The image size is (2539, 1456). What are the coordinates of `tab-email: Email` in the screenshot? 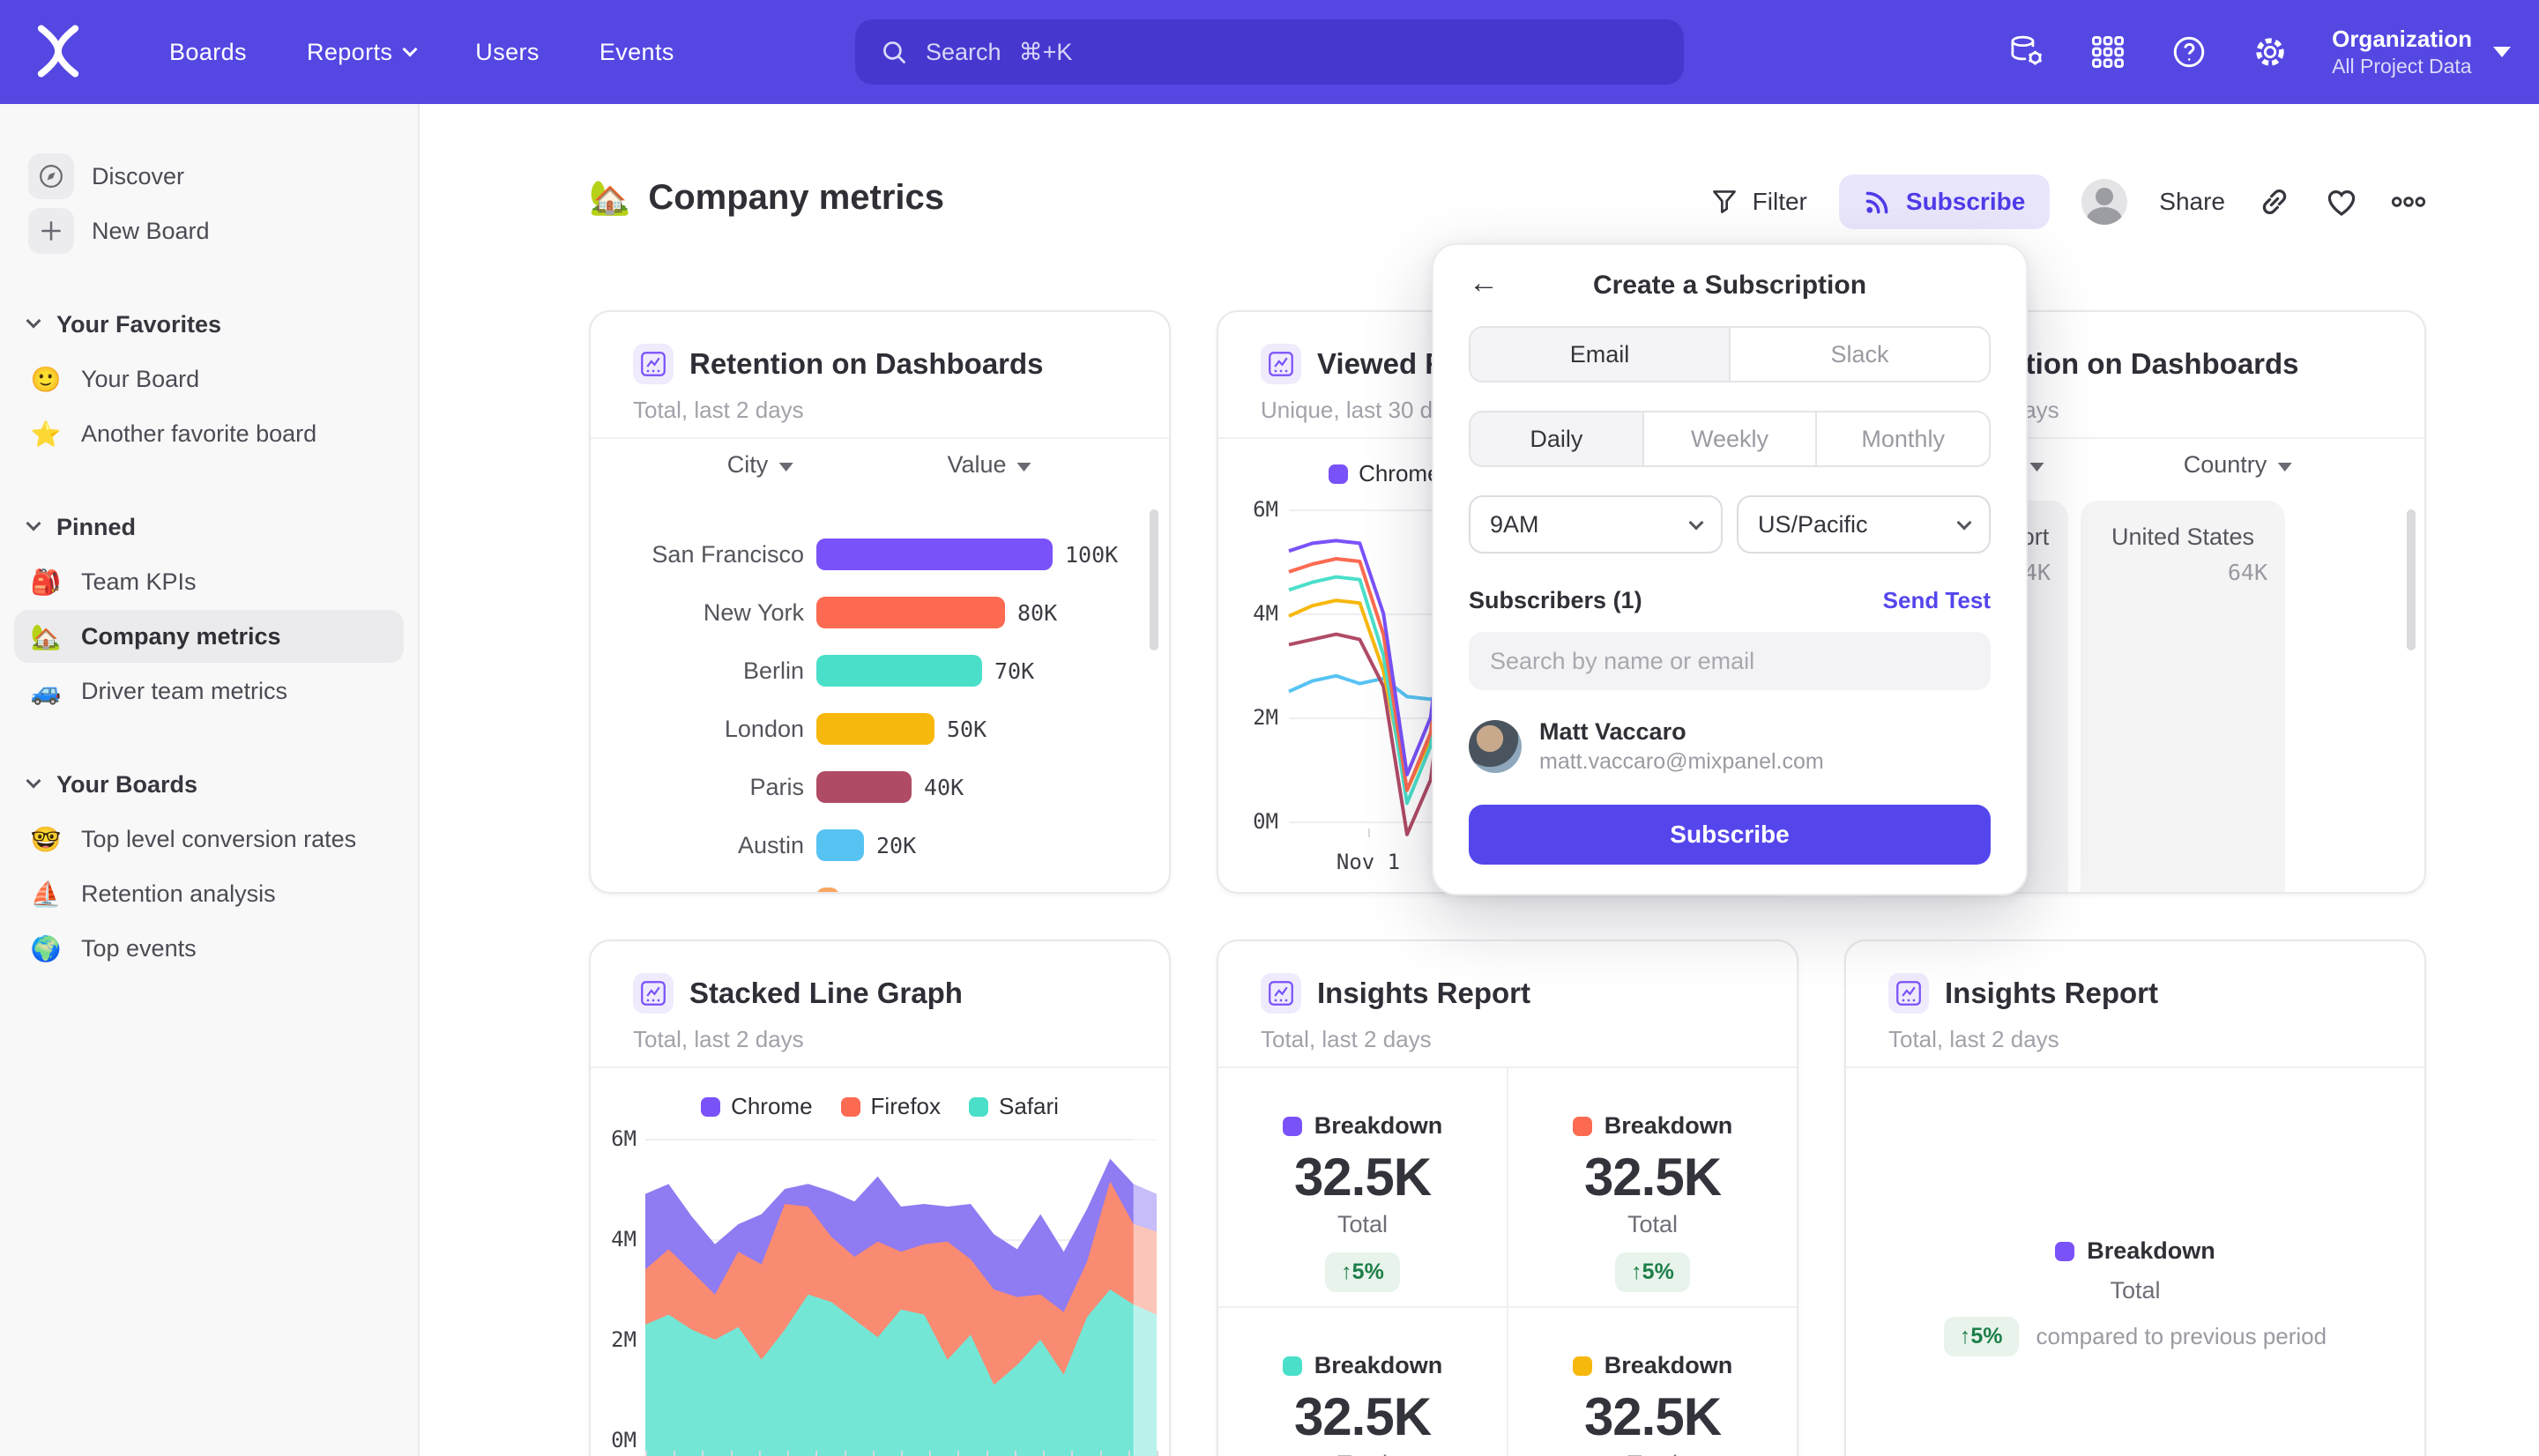 It's located at (1600, 354).